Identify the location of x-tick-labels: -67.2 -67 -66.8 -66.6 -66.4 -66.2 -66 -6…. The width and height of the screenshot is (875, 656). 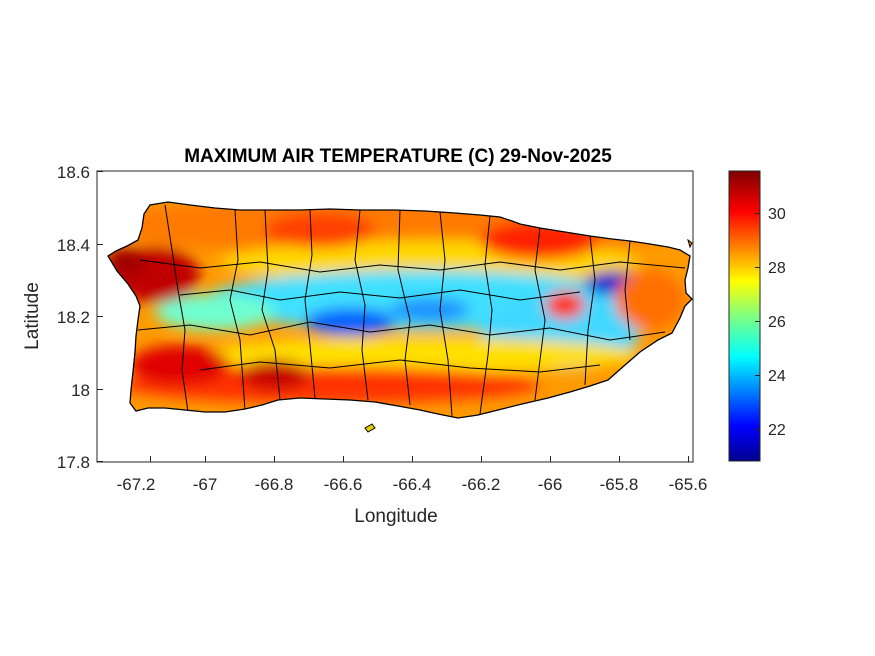
(412, 484).